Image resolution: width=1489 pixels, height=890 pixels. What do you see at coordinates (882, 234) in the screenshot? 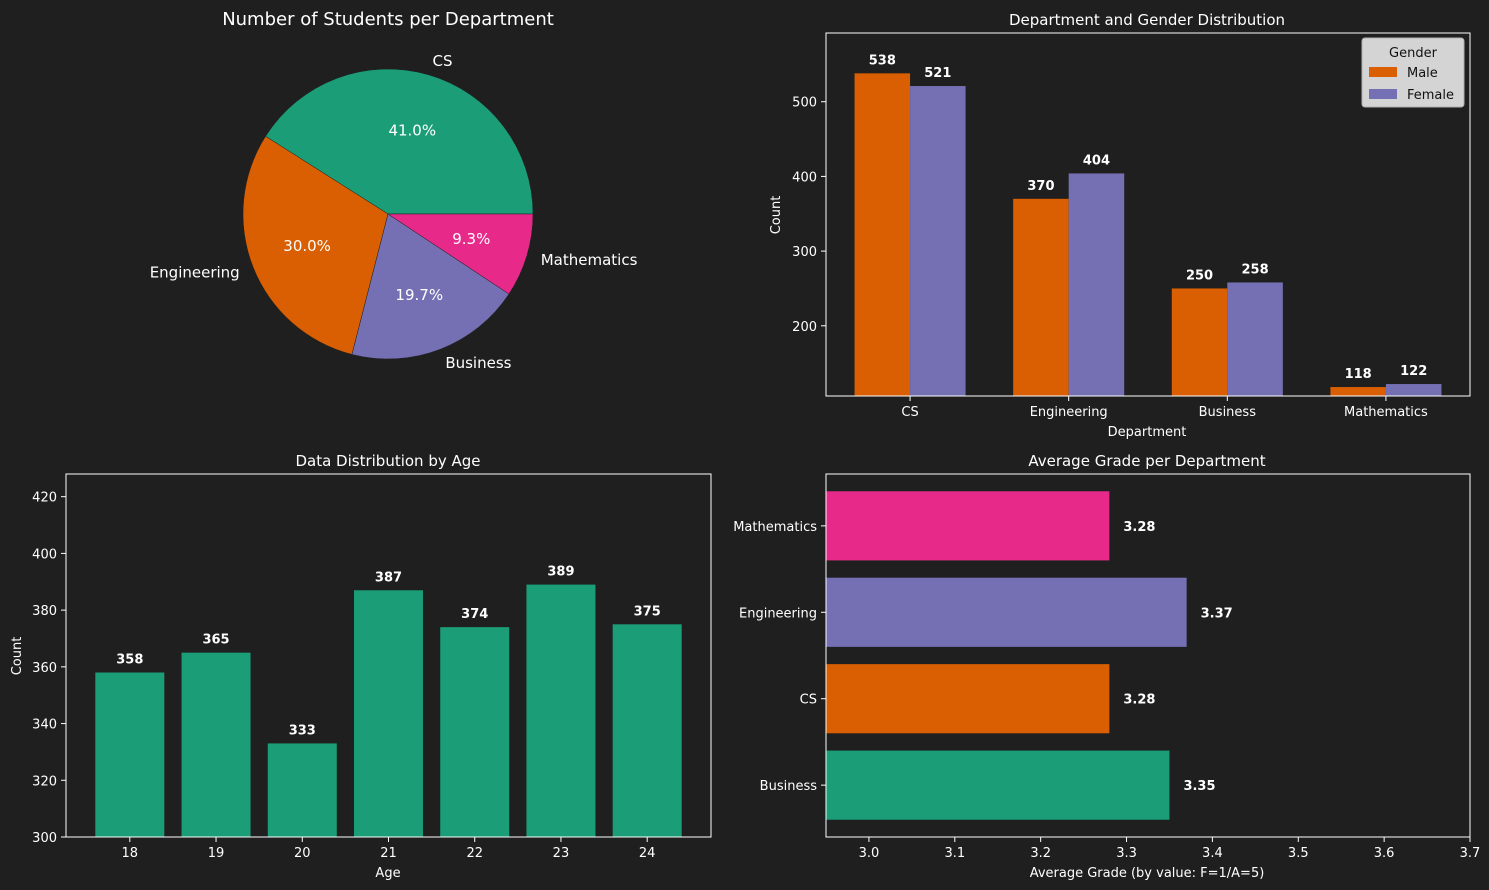
I see `bar-male-cs` at bounding box center [882, 234].